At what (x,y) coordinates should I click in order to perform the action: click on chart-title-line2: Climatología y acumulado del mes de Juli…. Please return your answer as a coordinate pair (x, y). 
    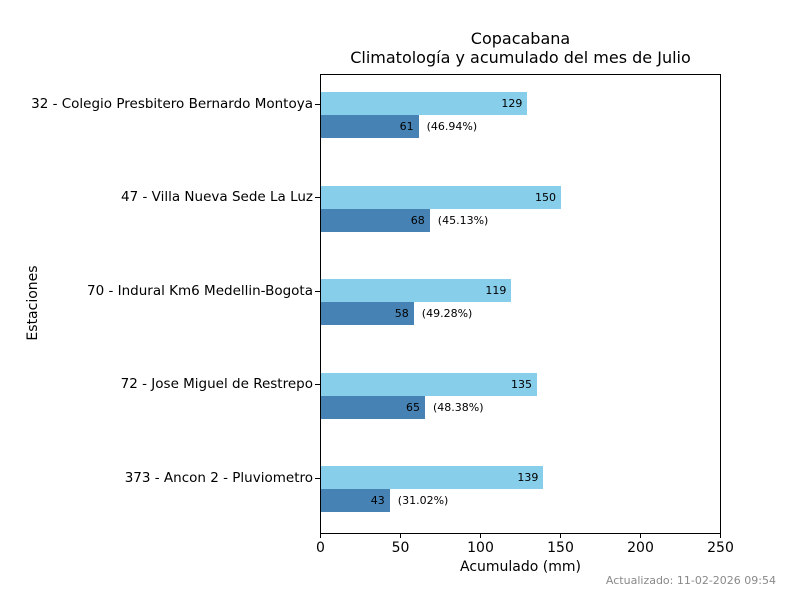
    Looking at the image, I should click on (520, 57).